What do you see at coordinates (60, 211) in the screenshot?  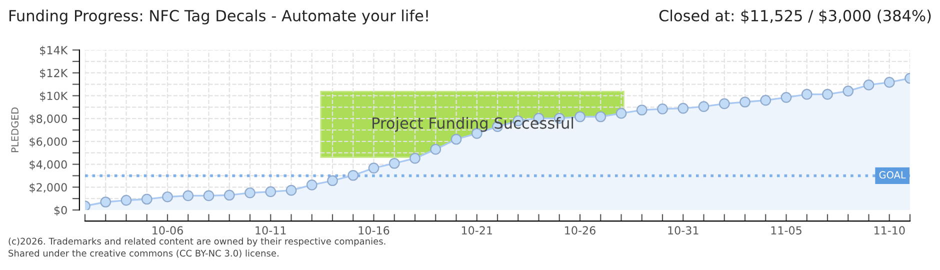 I see `y-tick-label: $0` at bounding box center [60, 211].